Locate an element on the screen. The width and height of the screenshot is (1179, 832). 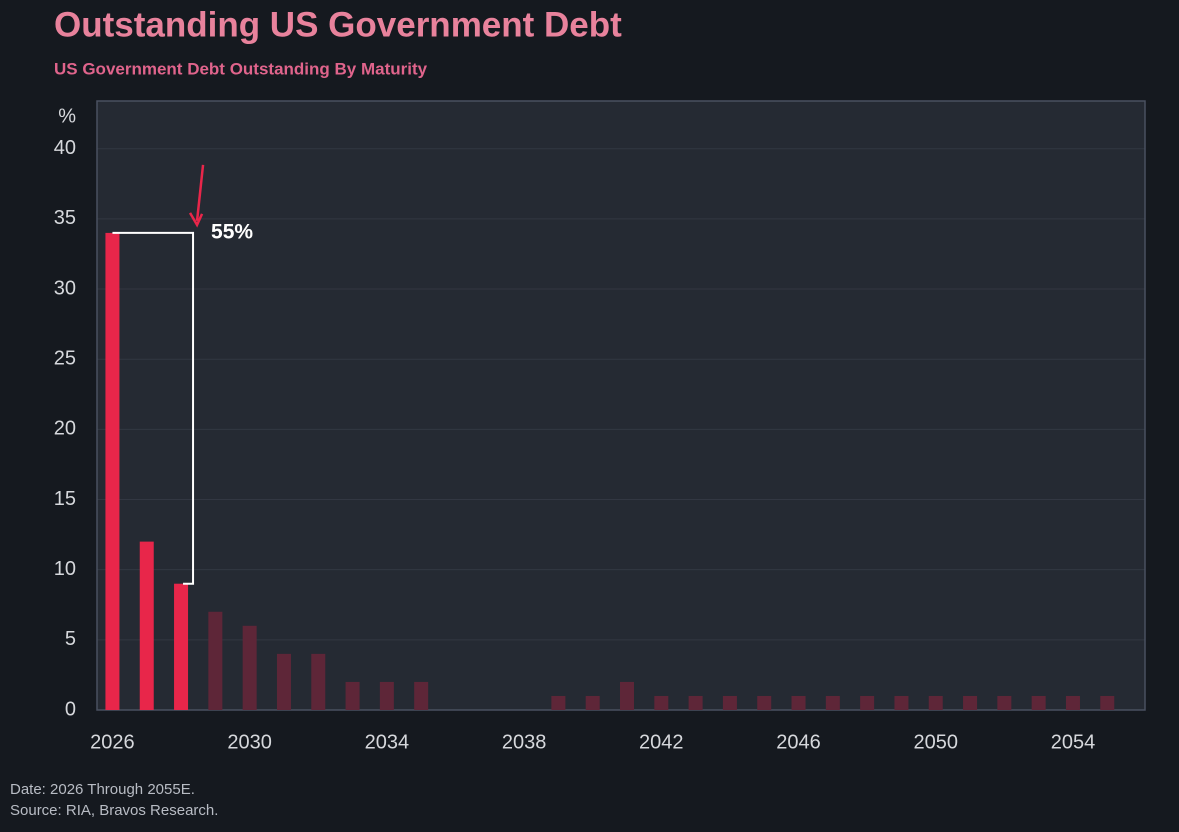
x-tick-label: 2038 is located at coordinates (524, 742).